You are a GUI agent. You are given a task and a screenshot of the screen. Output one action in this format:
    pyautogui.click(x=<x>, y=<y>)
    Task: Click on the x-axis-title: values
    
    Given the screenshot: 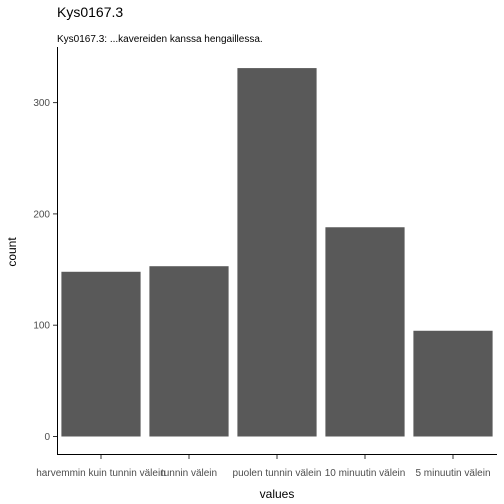 What is the action you would take?
    pyautogui.click(x=277, y=494)
    